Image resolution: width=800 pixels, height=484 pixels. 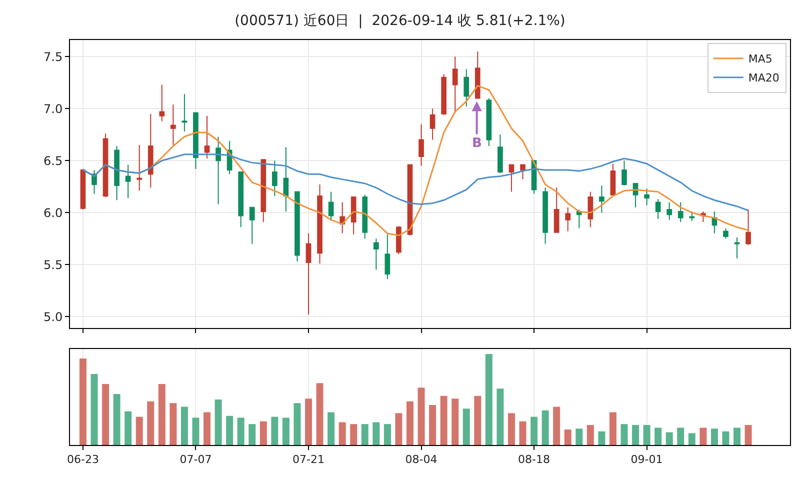 What do you see at coordinates (646, 459) in the screenshot?
I see `x-tick-label: 09-01` at bounding box center [646, 459].